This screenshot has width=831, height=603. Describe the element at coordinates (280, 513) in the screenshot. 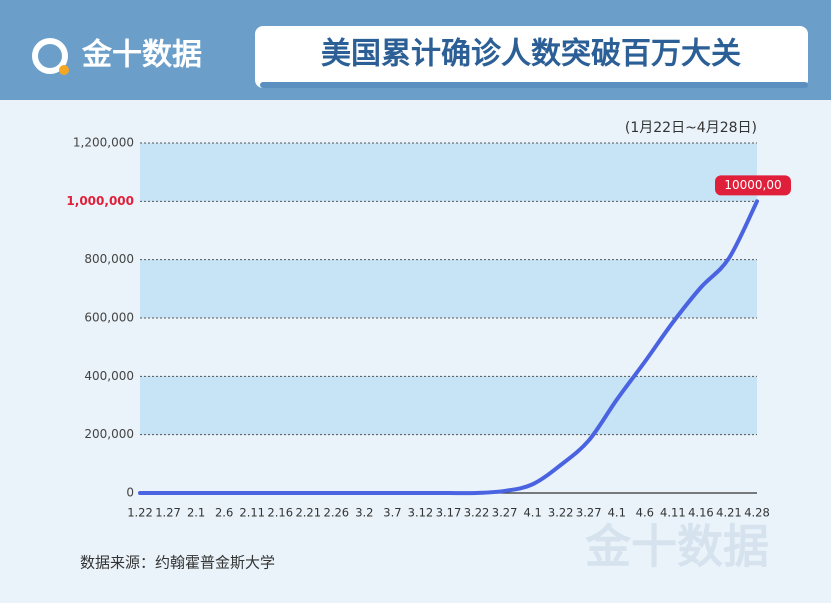

I see `x-tick-label: 2.16` at that location.